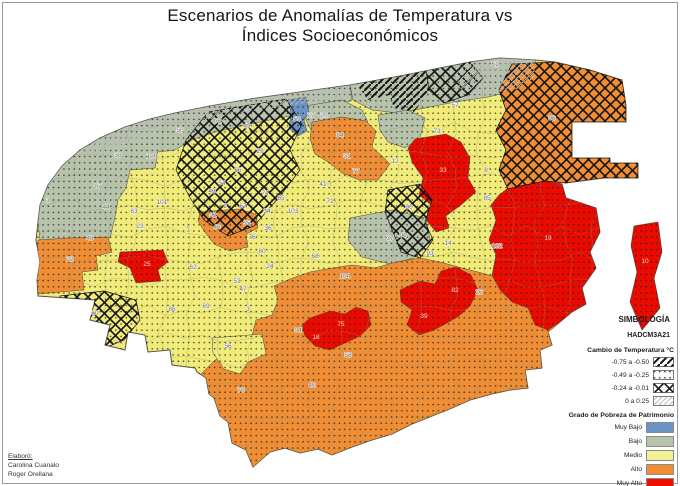 Image resolution: width=680 pixels, height=486 pixels. What do you see at coordinates (241, 390) in the screenshot?
I see `municipality-number-label: 70` at bounding box center [241, 390].